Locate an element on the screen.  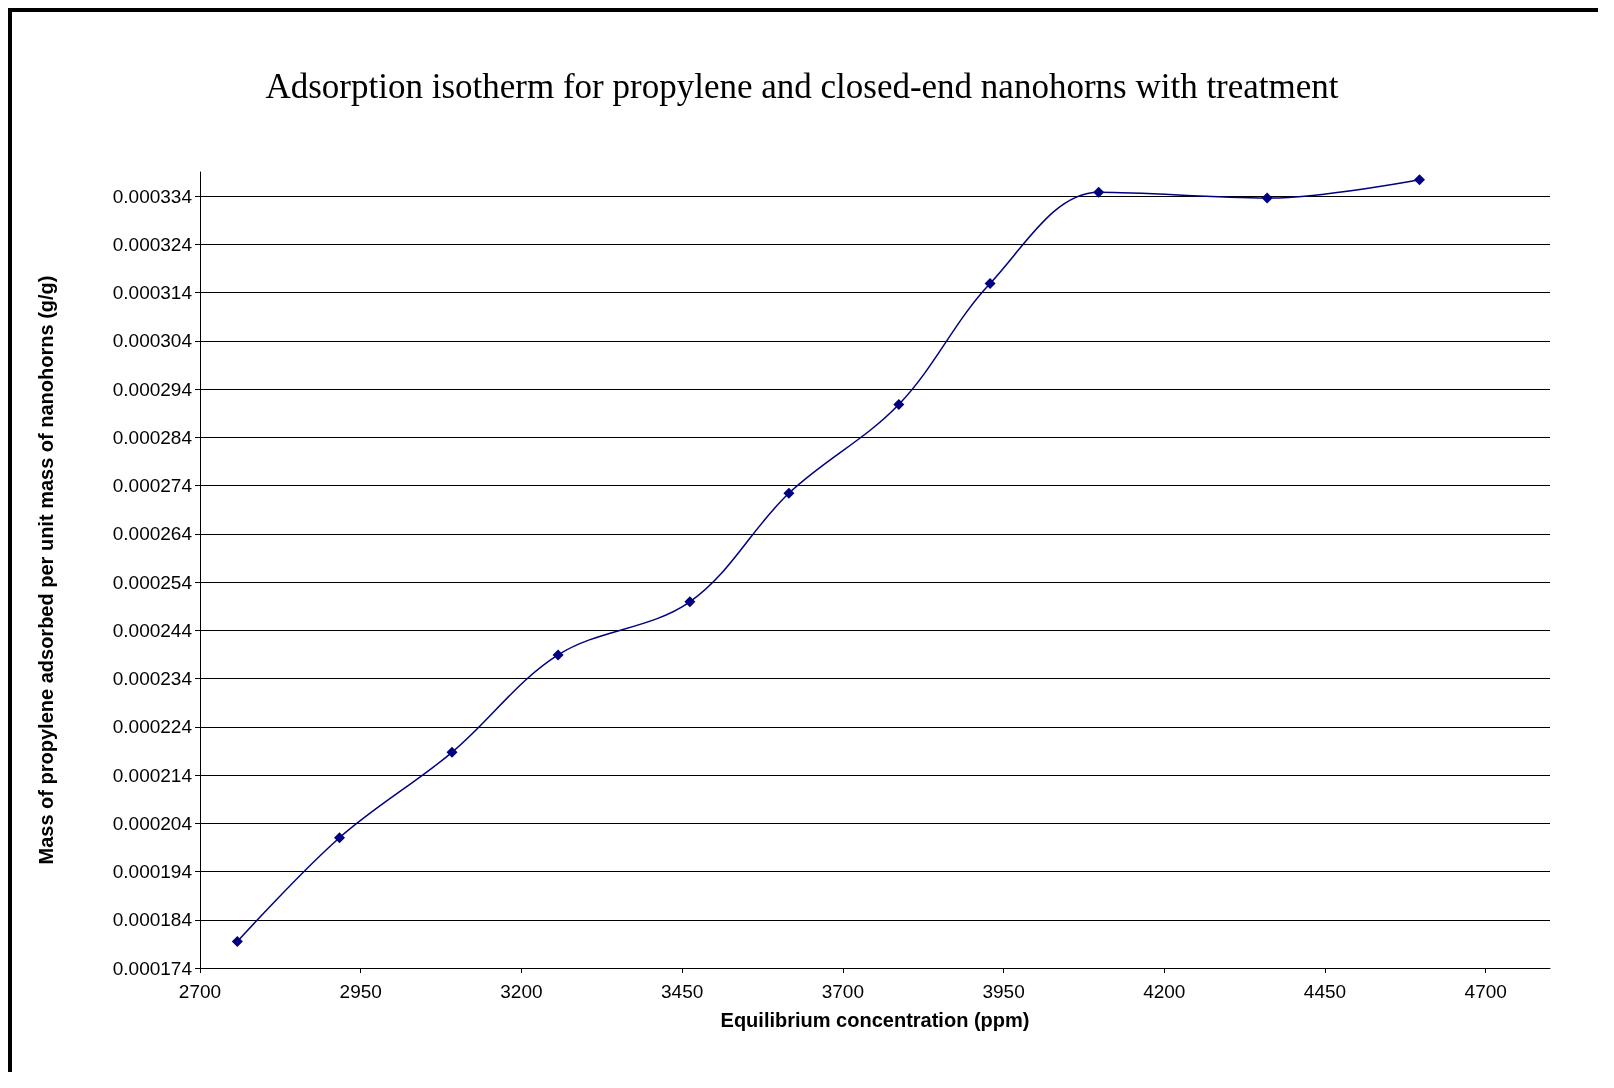
y-axis-title: Mass of propylene adsorbed per unit mass of nanohorns (g/g) is located at coordinates (46, 570).